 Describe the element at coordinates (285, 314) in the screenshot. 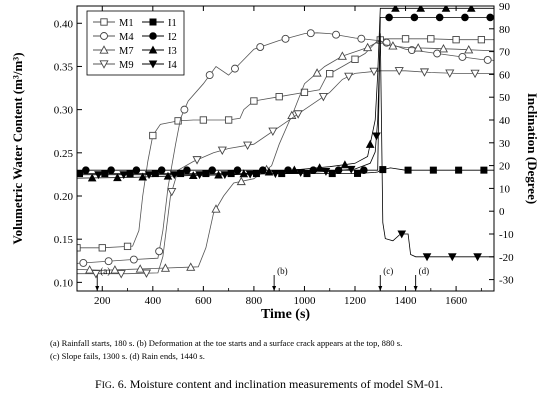

I see `x-axis-title: Time (s)` at that location.